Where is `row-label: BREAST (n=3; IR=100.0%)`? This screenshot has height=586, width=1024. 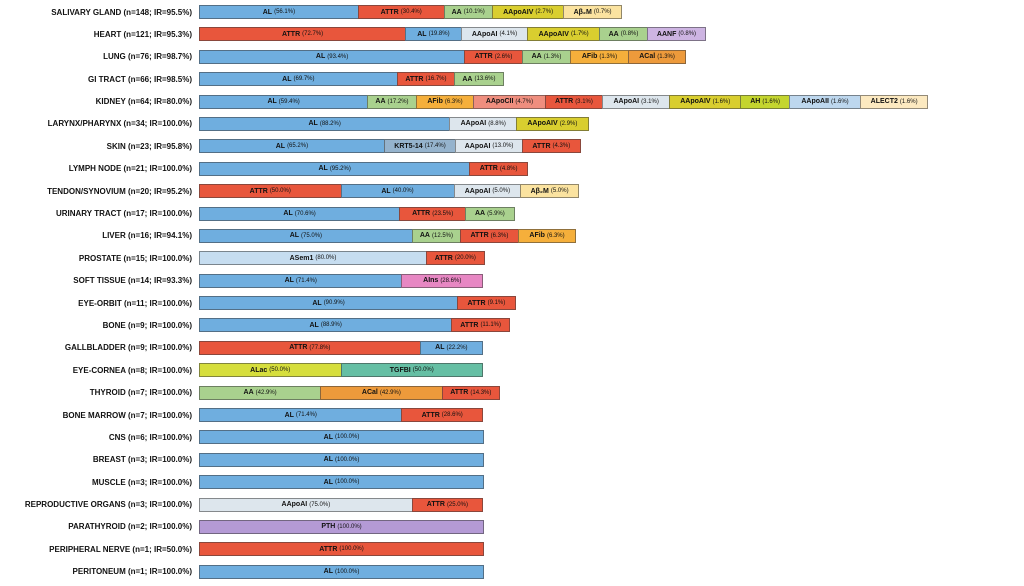
row-label: BREAST (n=3; IR=100.0%) is located at coordinates (142, 460).